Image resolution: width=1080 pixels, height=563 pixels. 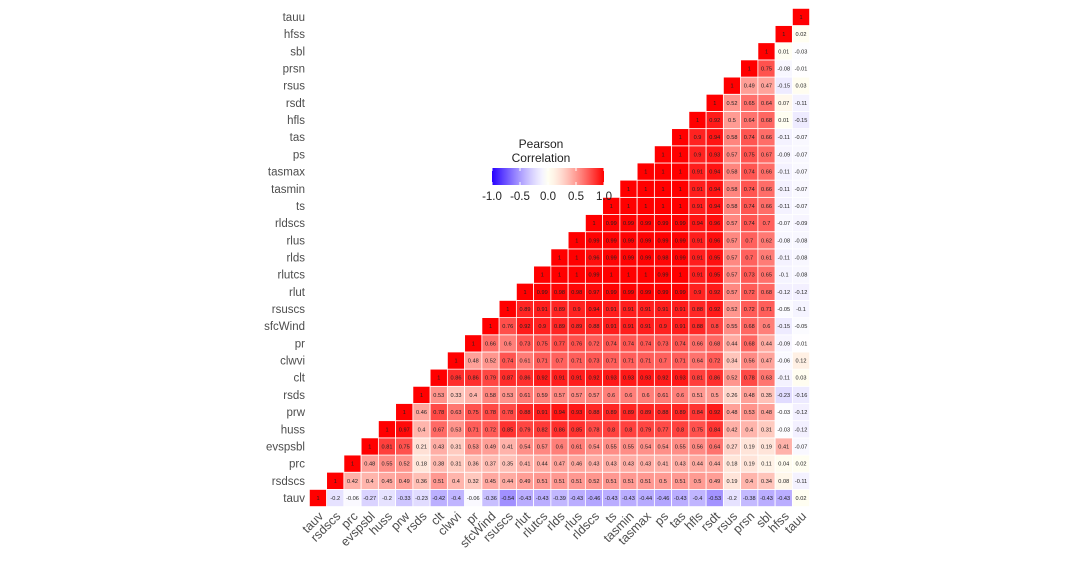 I want to click on cell-label-tasmin-sbl: 0.66, so click(x=766, y=190).